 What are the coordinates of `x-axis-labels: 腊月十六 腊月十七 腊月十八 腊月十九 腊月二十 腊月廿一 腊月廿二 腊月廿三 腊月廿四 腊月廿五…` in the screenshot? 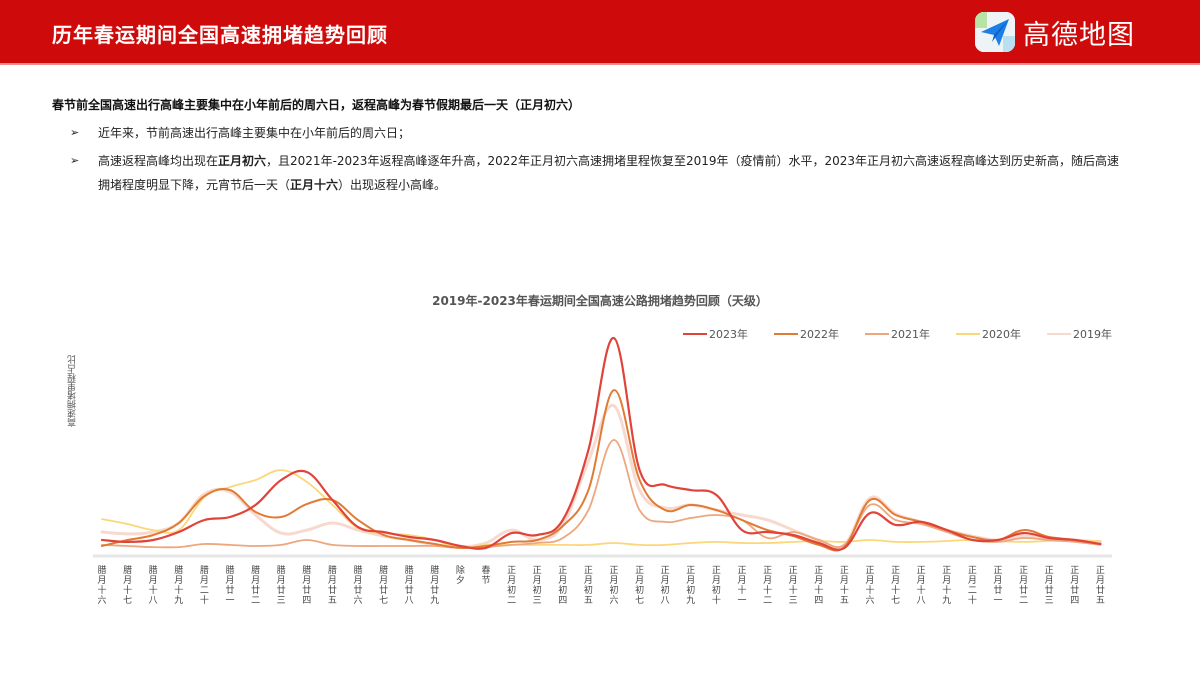 It's located at (600, 591).